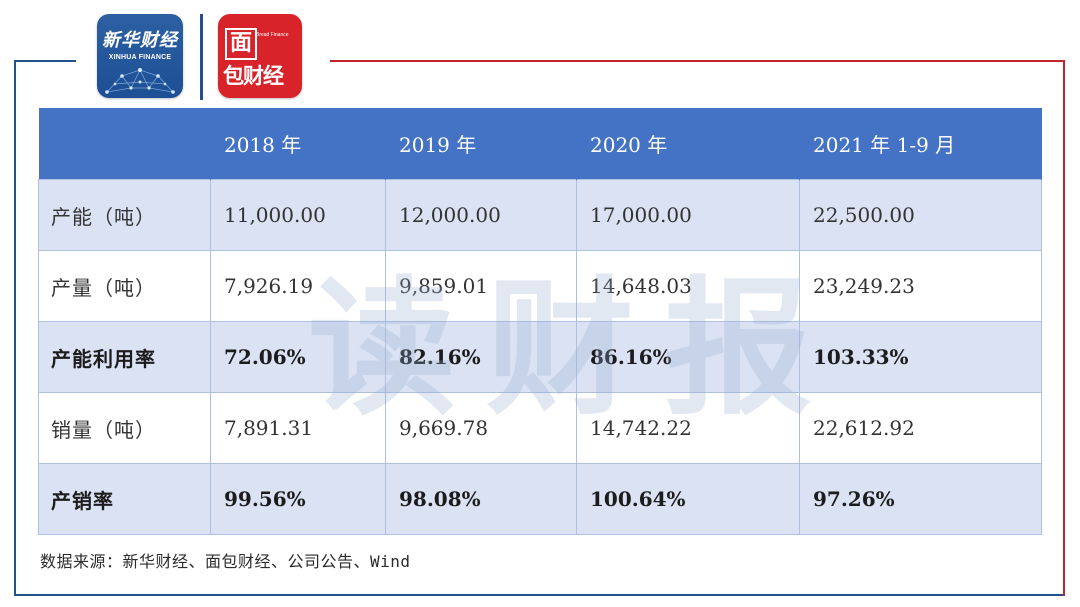 The height and width of the screenshot is (607, 1080). What do you see at coordinates (260, 56) in the screenshot?
I see `mianbao-finance-logo: 面 Bread Finance 包财经` at bounding box center [260, 56].